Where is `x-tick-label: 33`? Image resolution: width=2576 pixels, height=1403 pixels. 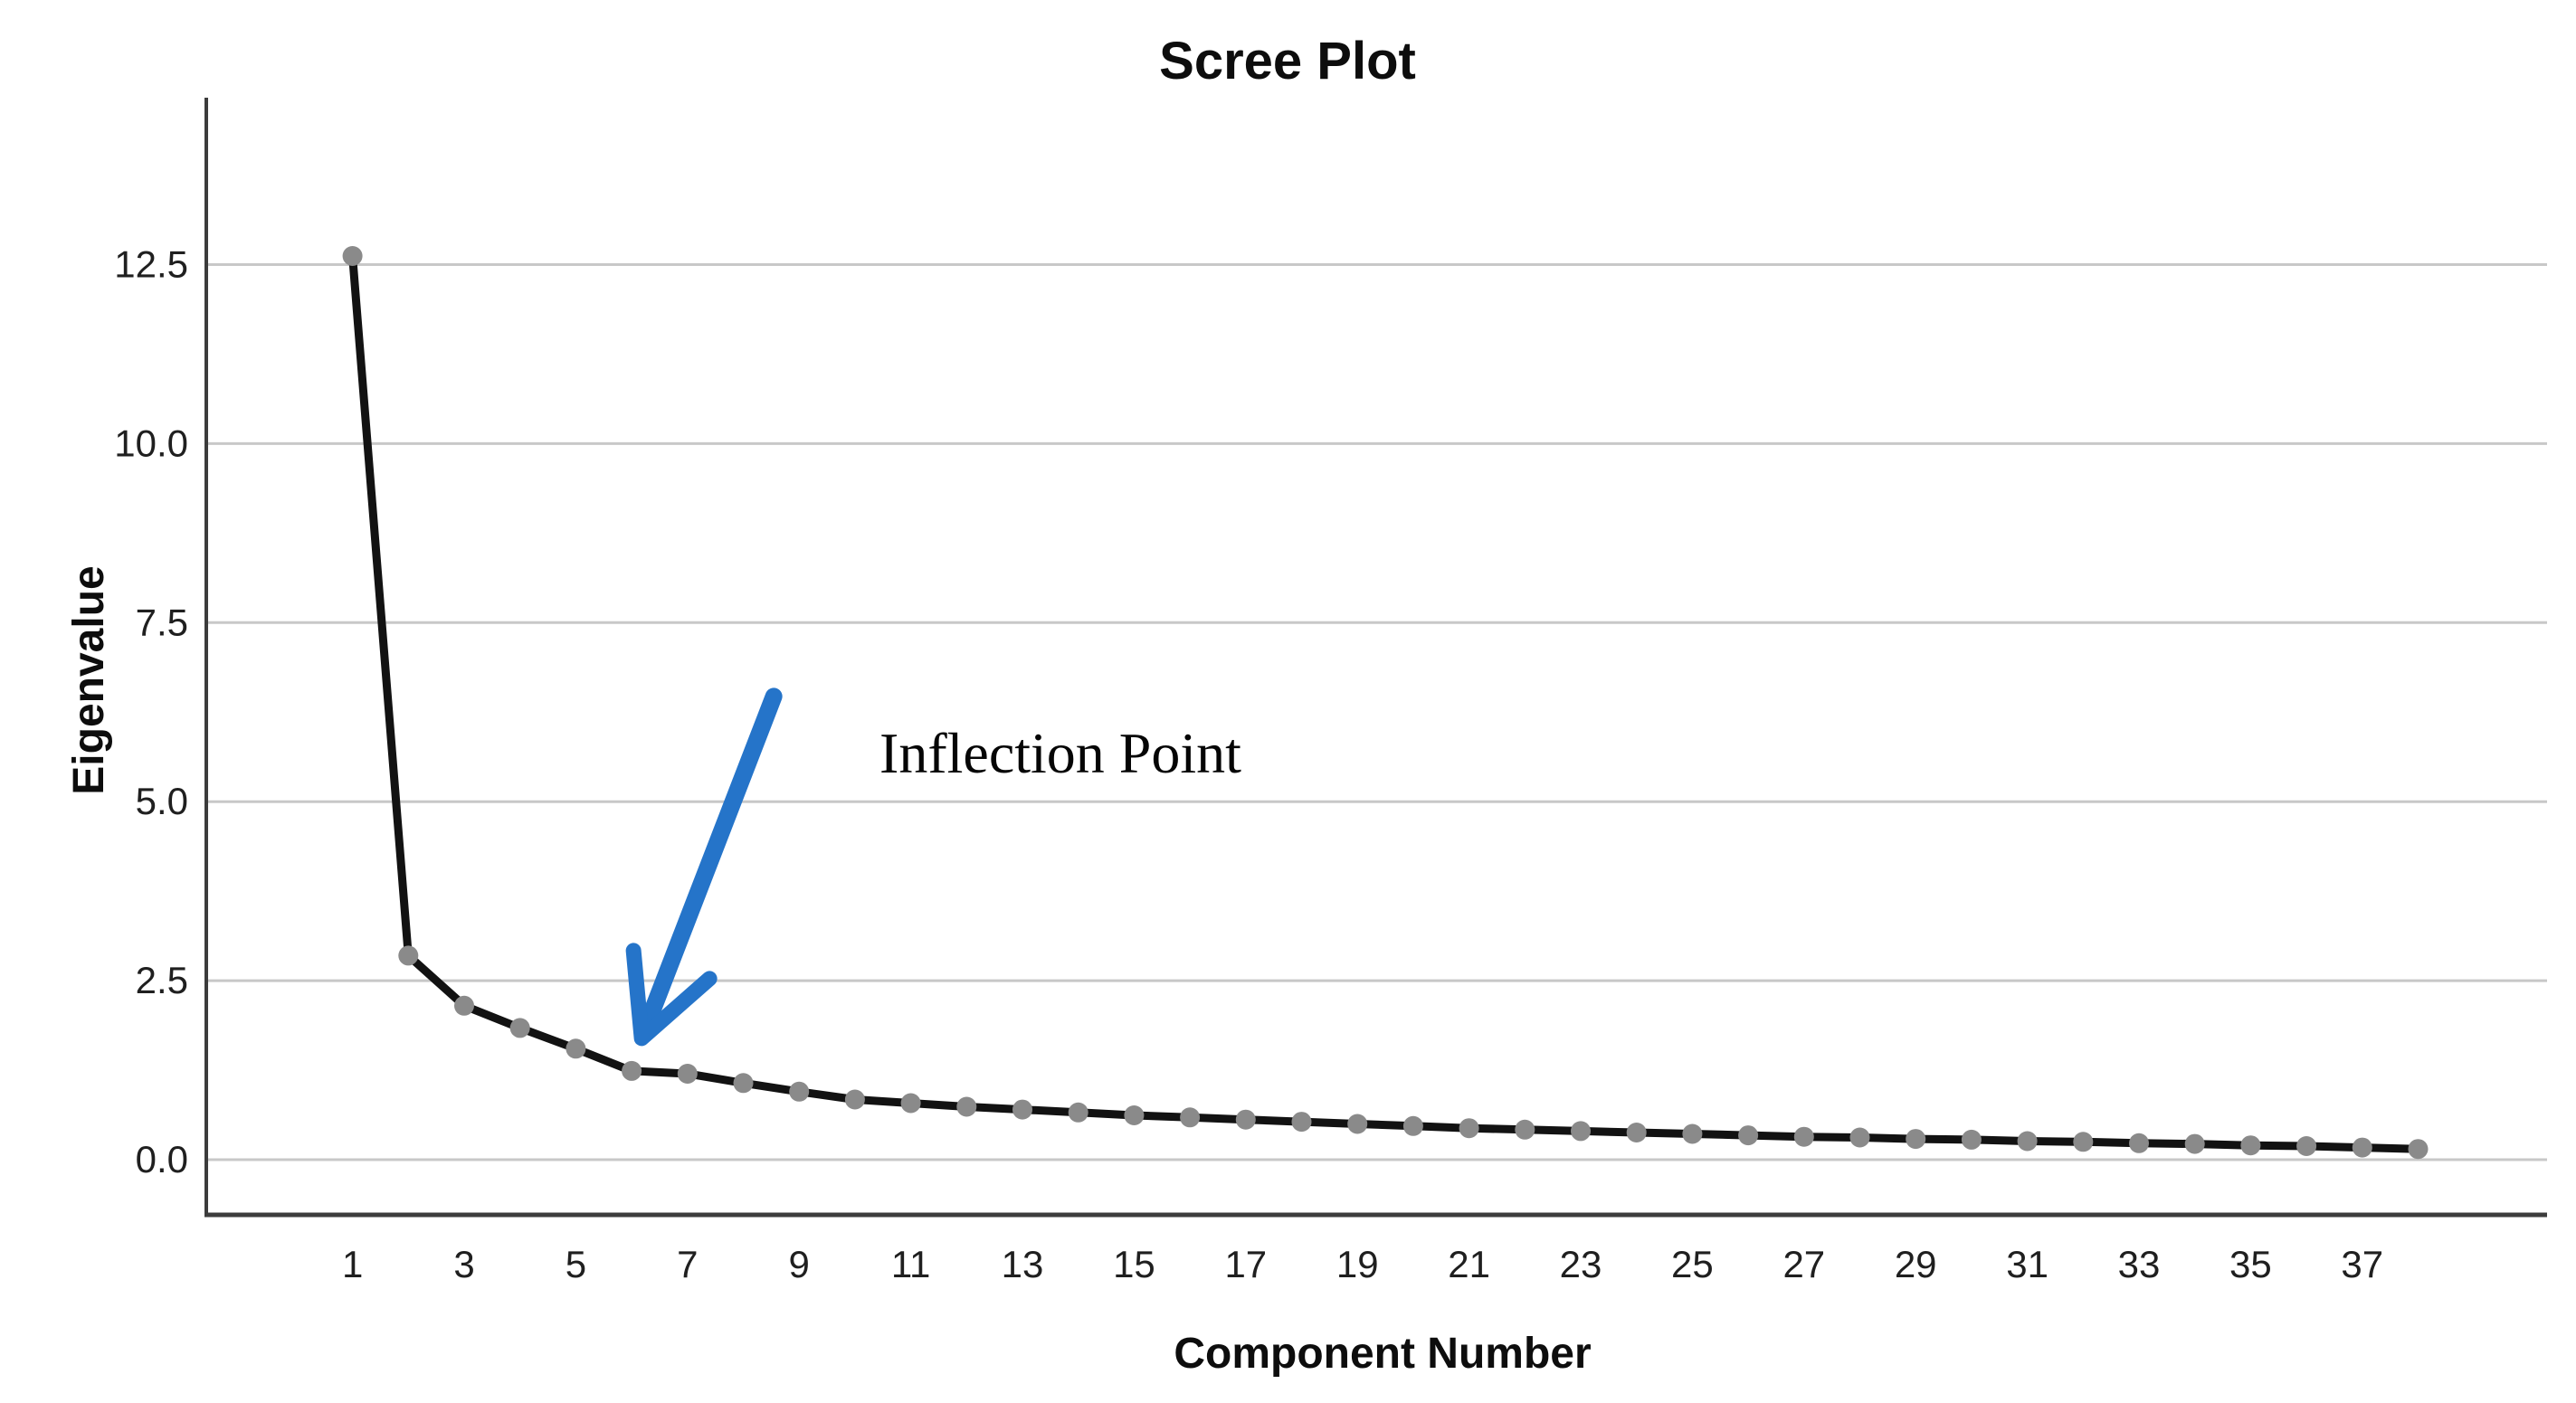 x-tick-label: 33 is located at coordinates (2139, 1264).